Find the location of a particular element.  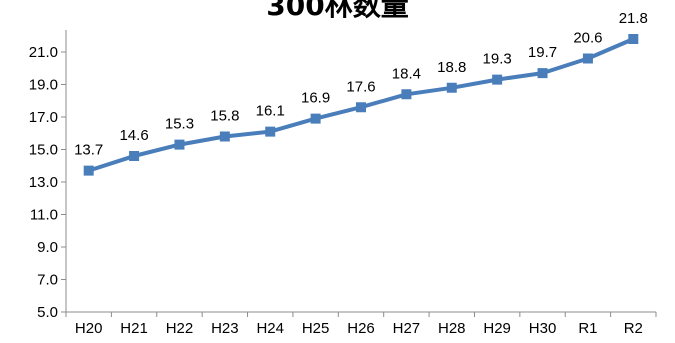

x-tick-label: H26 is located at coordinates (361, 328).